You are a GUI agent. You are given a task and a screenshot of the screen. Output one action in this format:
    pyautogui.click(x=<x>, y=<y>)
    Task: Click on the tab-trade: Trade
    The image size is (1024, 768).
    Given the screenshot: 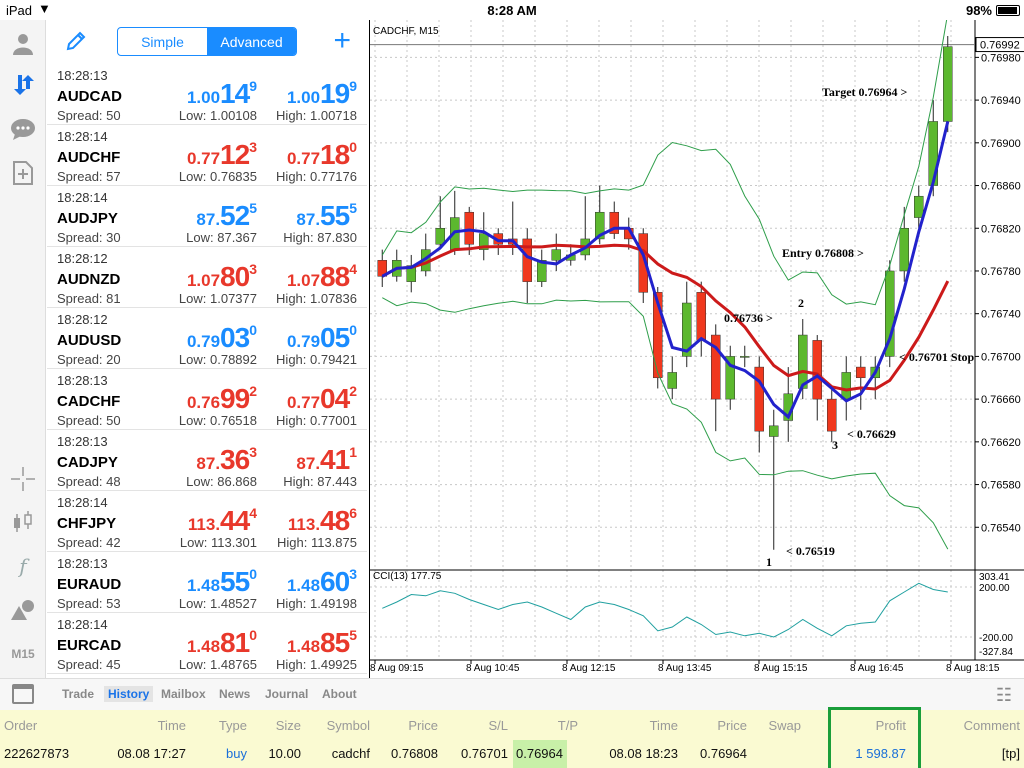 What is the action you would take?
    pyautogui.click(x=78, y=694)
    